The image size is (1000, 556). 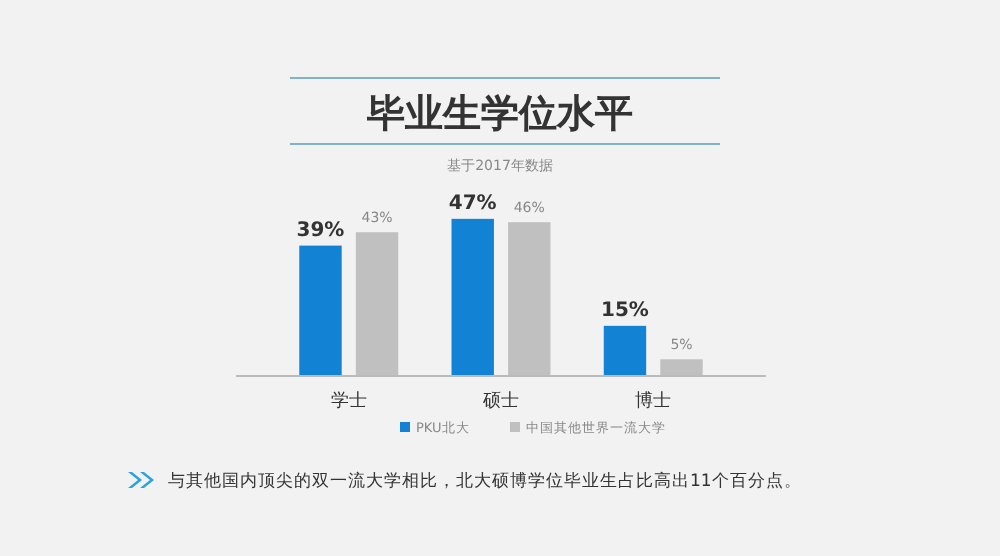 I want to click on x-tick-label: 学士, so click(x=348, y=401).